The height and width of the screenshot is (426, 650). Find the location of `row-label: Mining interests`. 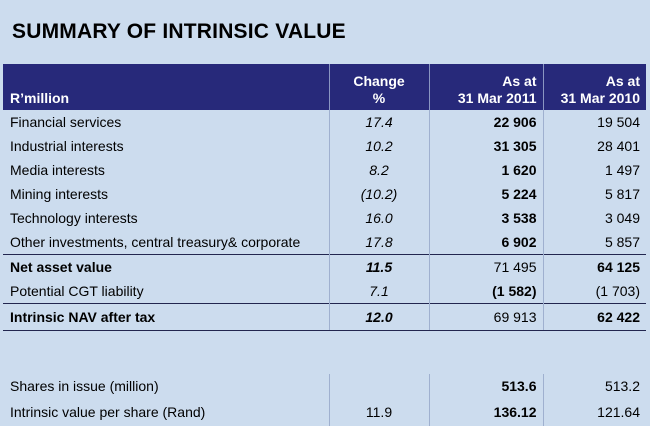

row-label: Mining interests is located at coordinates (59, 194).